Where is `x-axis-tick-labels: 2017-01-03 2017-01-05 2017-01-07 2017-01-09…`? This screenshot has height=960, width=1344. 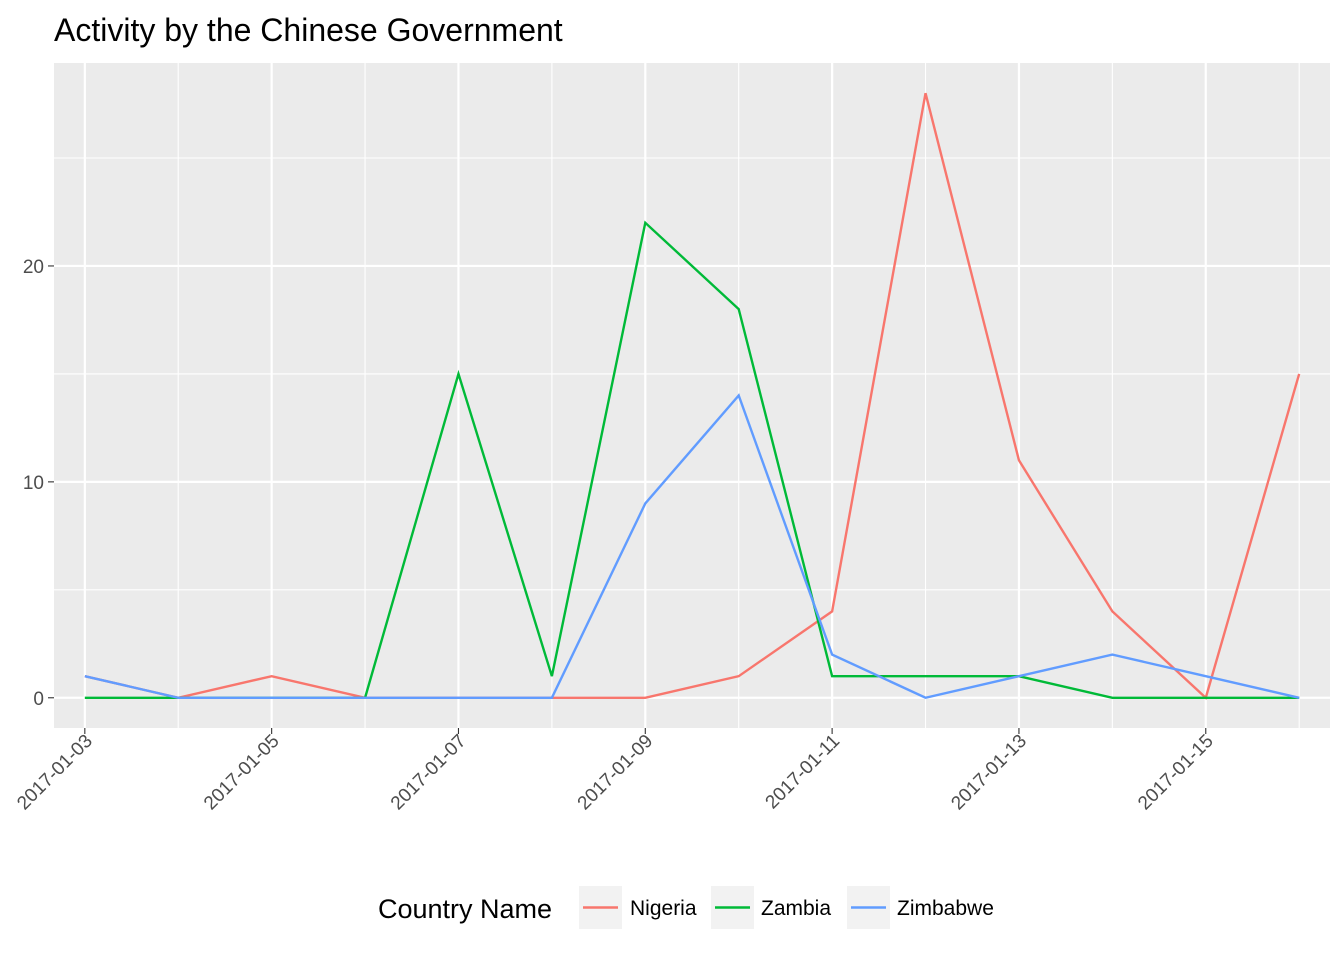 x-axis-tick-labels: 2017-01-03 2017-01-05 2017-01-07 2017-01-09… is located at coordinates (615, 773).